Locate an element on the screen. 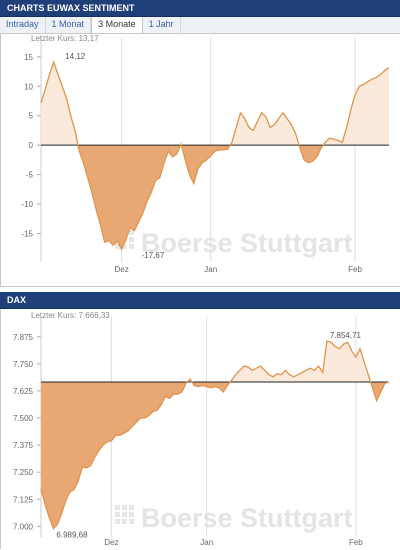  y-tick-label: 0 is located at coordinates (31, 145).